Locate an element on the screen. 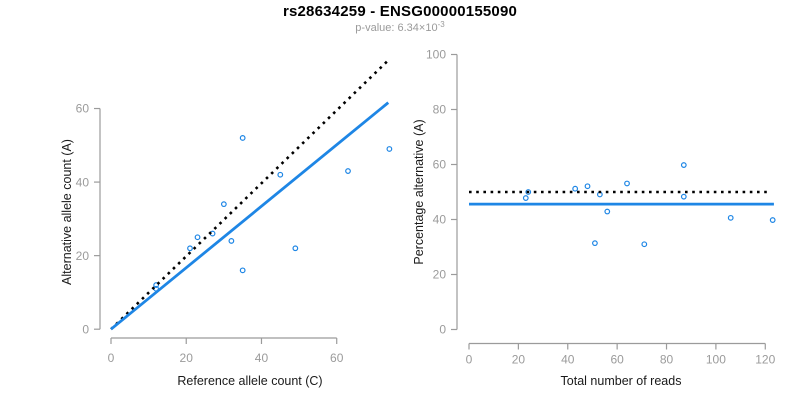  left-plot-xlabel: Reference allele count (C) is located at coordinates (250, 381).